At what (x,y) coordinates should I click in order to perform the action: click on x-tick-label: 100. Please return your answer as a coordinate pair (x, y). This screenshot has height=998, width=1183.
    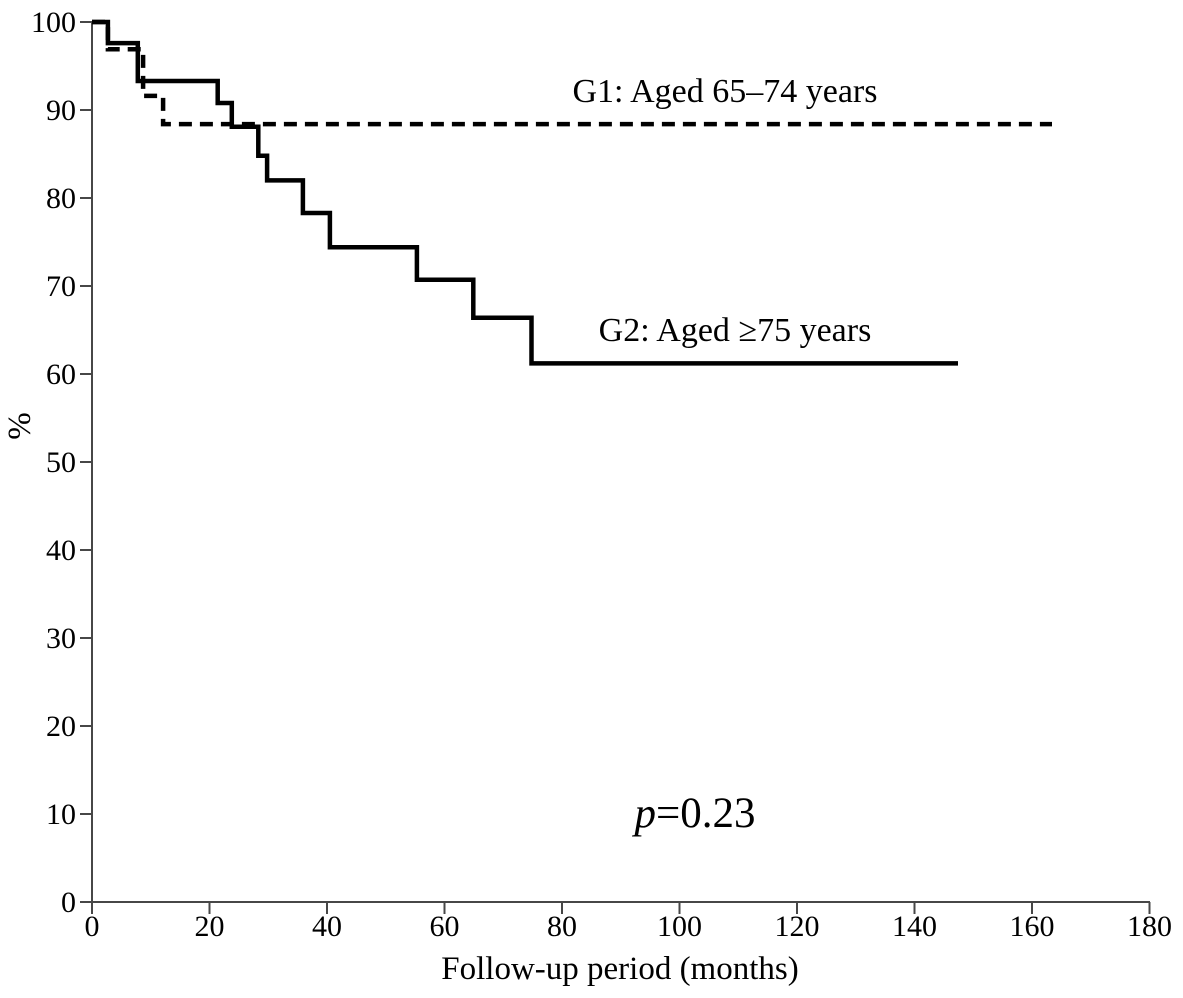
    Looking at the image, I should click on (679, 926).